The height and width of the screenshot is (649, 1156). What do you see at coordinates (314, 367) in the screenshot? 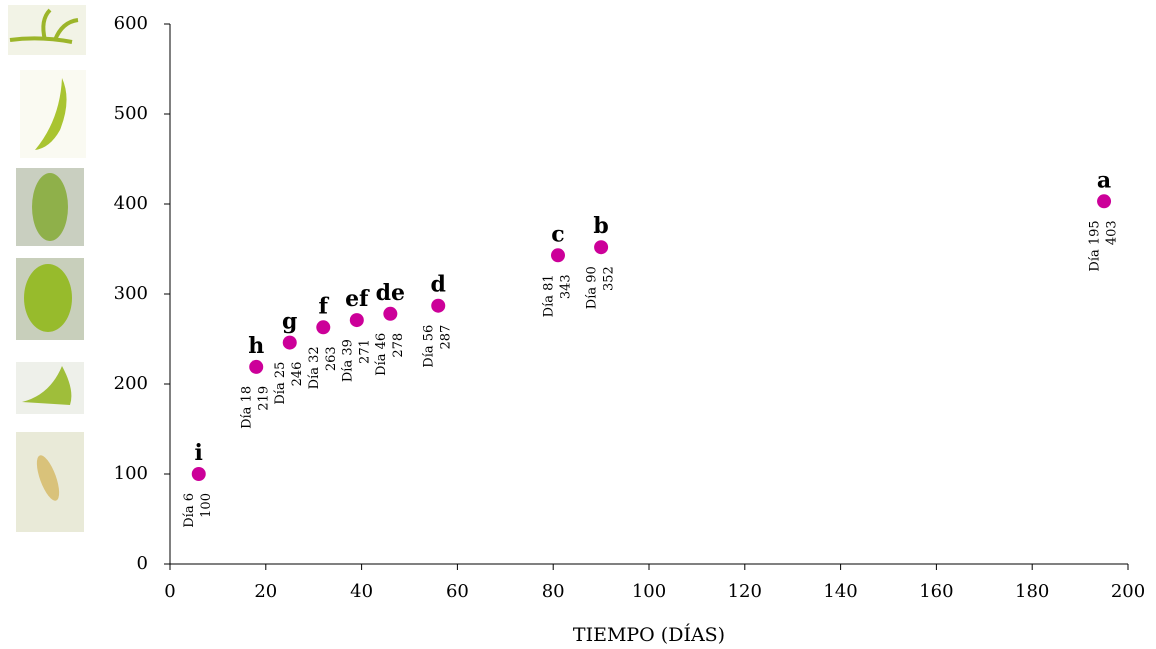
I see `point-label: Día 32` at bounding box center [314, 367].